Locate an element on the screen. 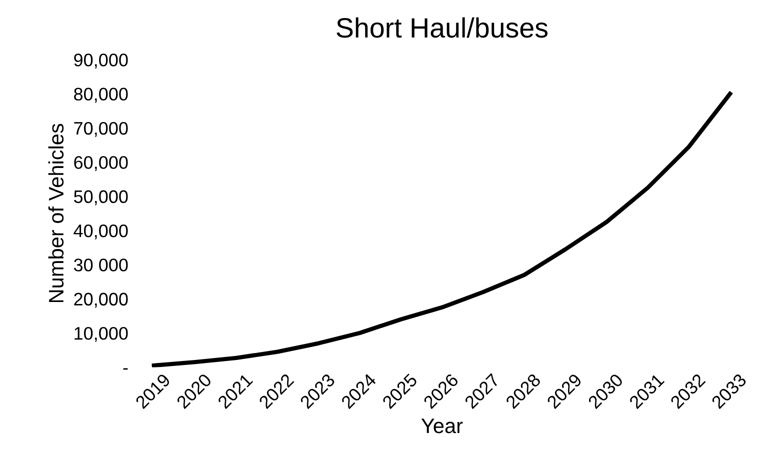 Image resolution: width=762 pixels, height=459 pixels. y-axis-title: Number of Vehicles is located at coordinates (56, 213).